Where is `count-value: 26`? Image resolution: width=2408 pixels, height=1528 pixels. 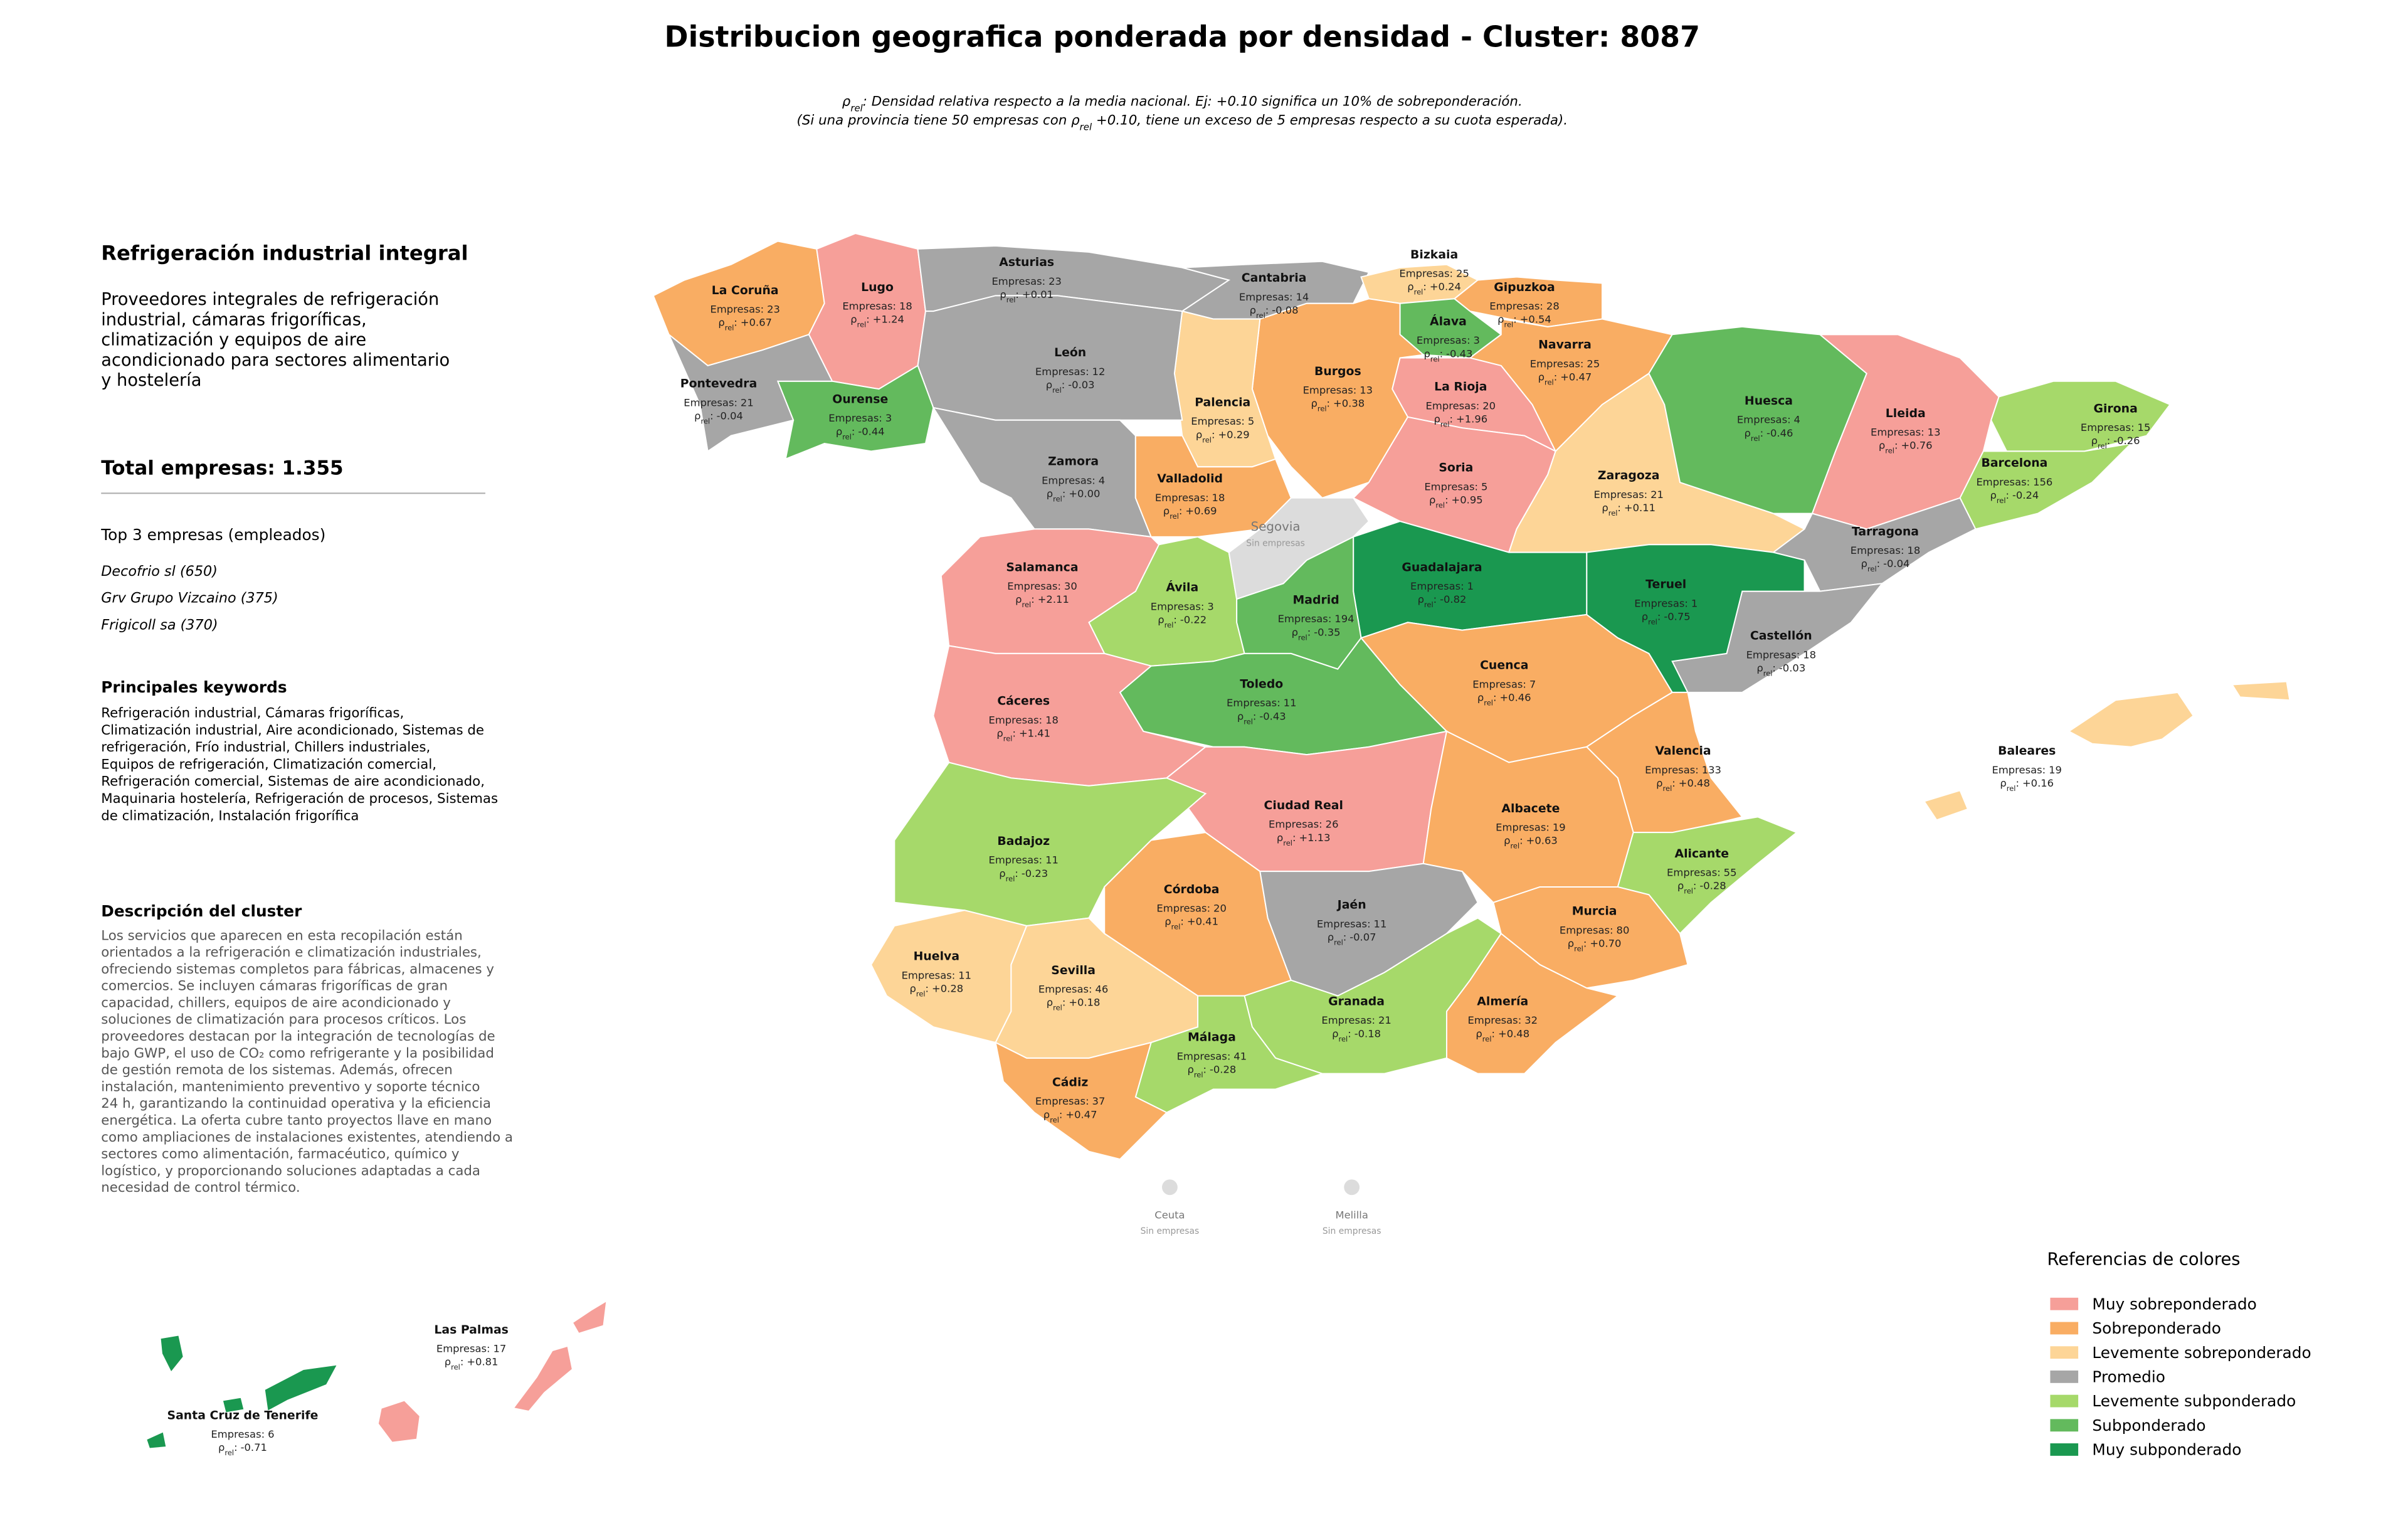 count-value: 26 is located at coordinates (1332, 824).